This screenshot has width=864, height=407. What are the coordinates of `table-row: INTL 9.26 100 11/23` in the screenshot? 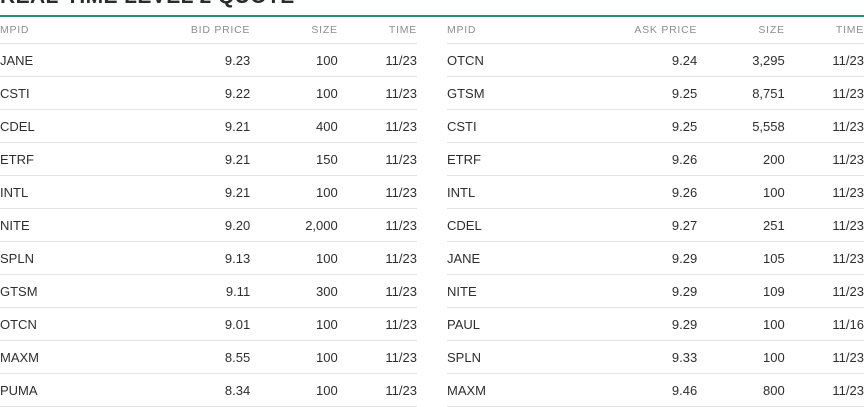 It's located at (655, 192).